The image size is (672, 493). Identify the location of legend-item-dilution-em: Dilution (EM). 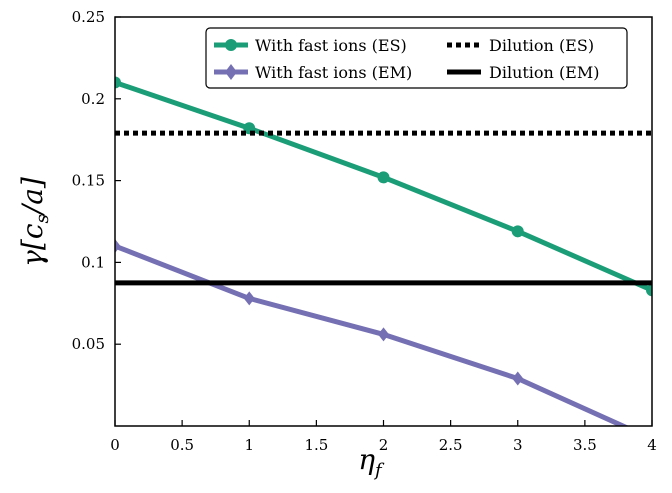
(523, 72).